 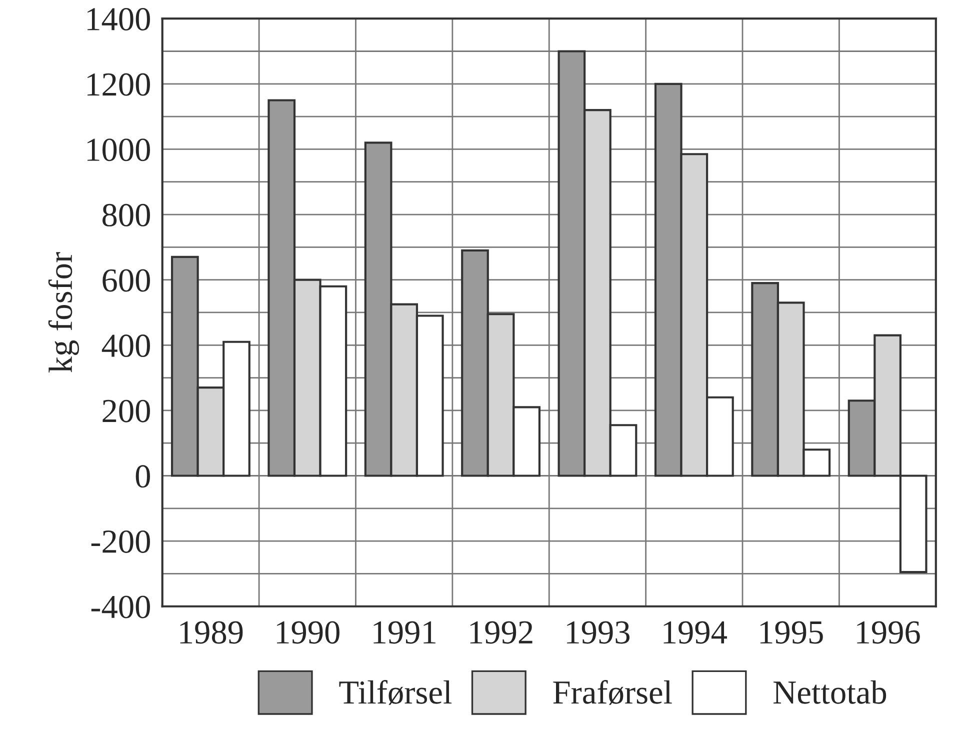 What do you see at coordinates (126, 215) in the screenshot?
I see `y-tick-label: 800` at bounding box center [126, 215].